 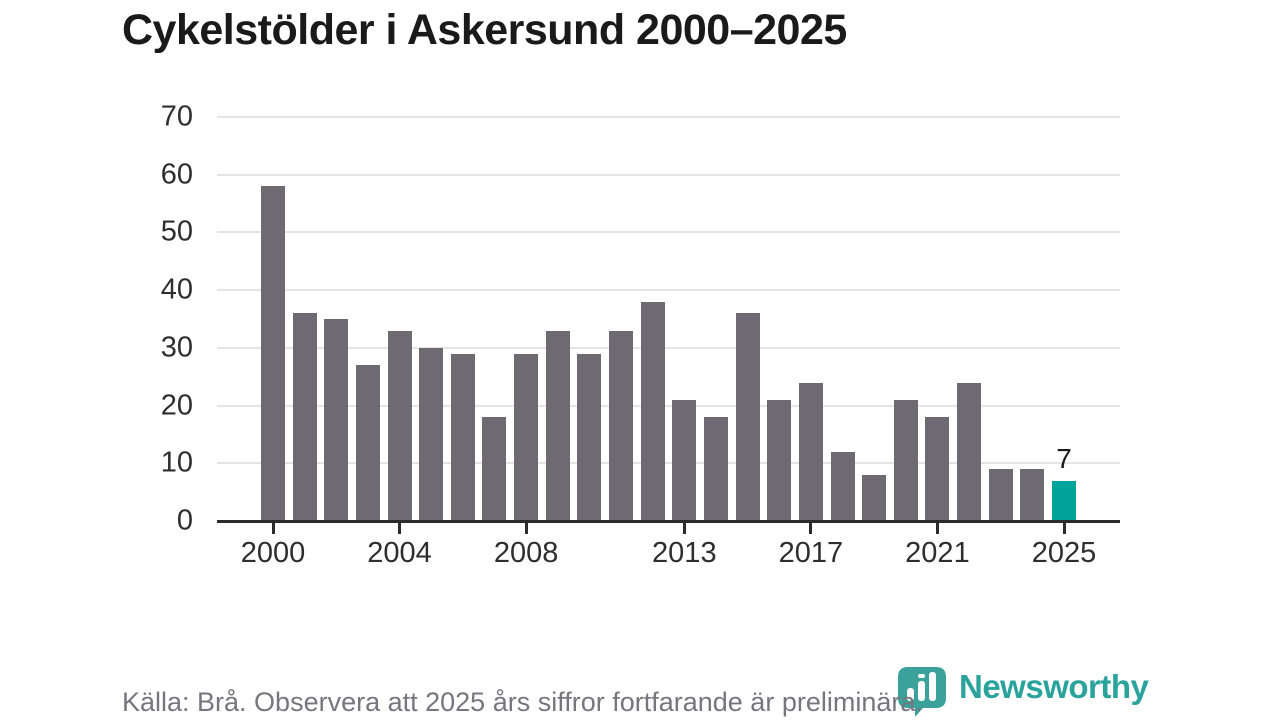 I want to click on bar-2020, so click(x=905, y=460).